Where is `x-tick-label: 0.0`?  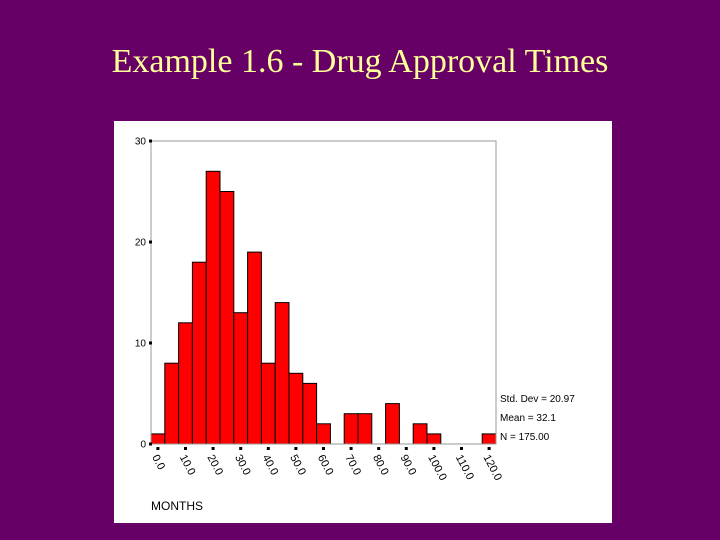
x-tick-label: 0.0 is located at coordinates (158, 462).